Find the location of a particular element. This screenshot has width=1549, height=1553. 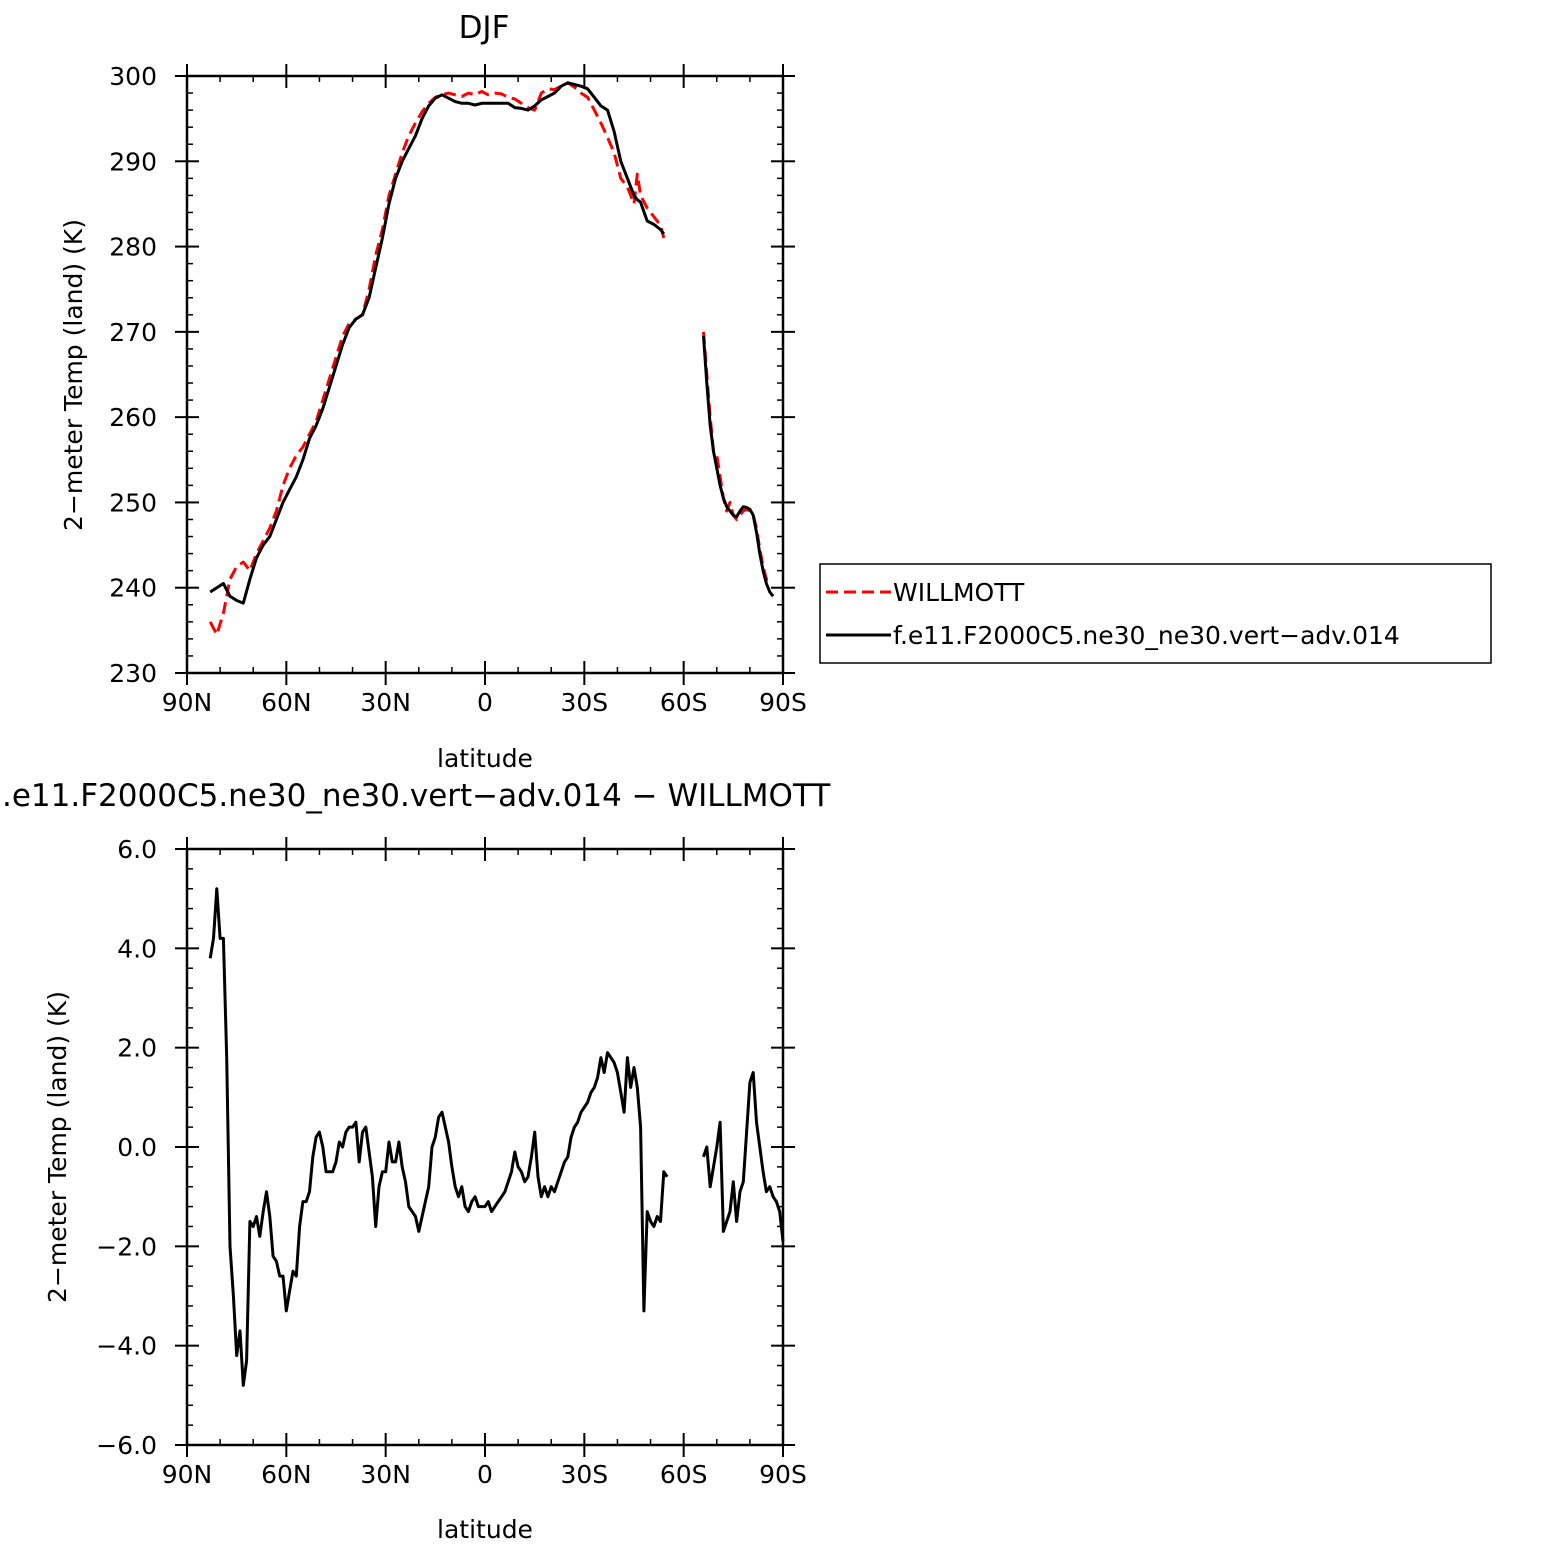

y-tick-label: 260 is located at coordinates (133, 417).